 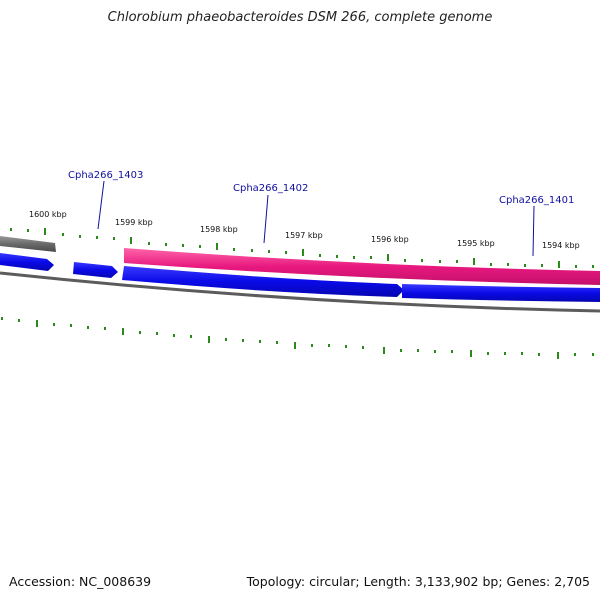 What do you see at coordinates (501, 293) in the screenshot?
I see `reverse-gene-right` at bounding box center [501, 293].